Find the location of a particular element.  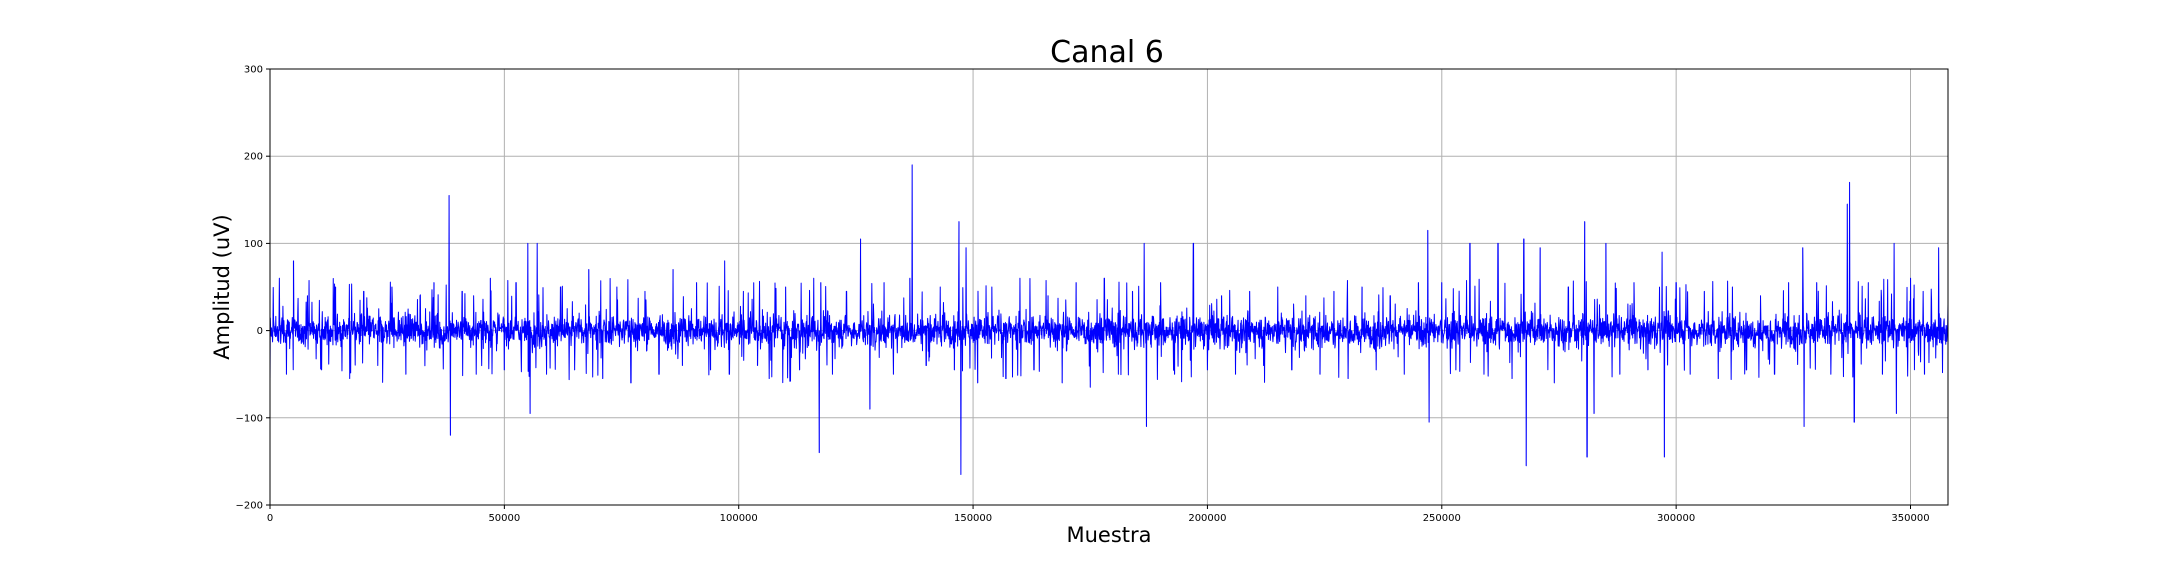

y-tick-label: 100 is located at coordinates (253, 244).